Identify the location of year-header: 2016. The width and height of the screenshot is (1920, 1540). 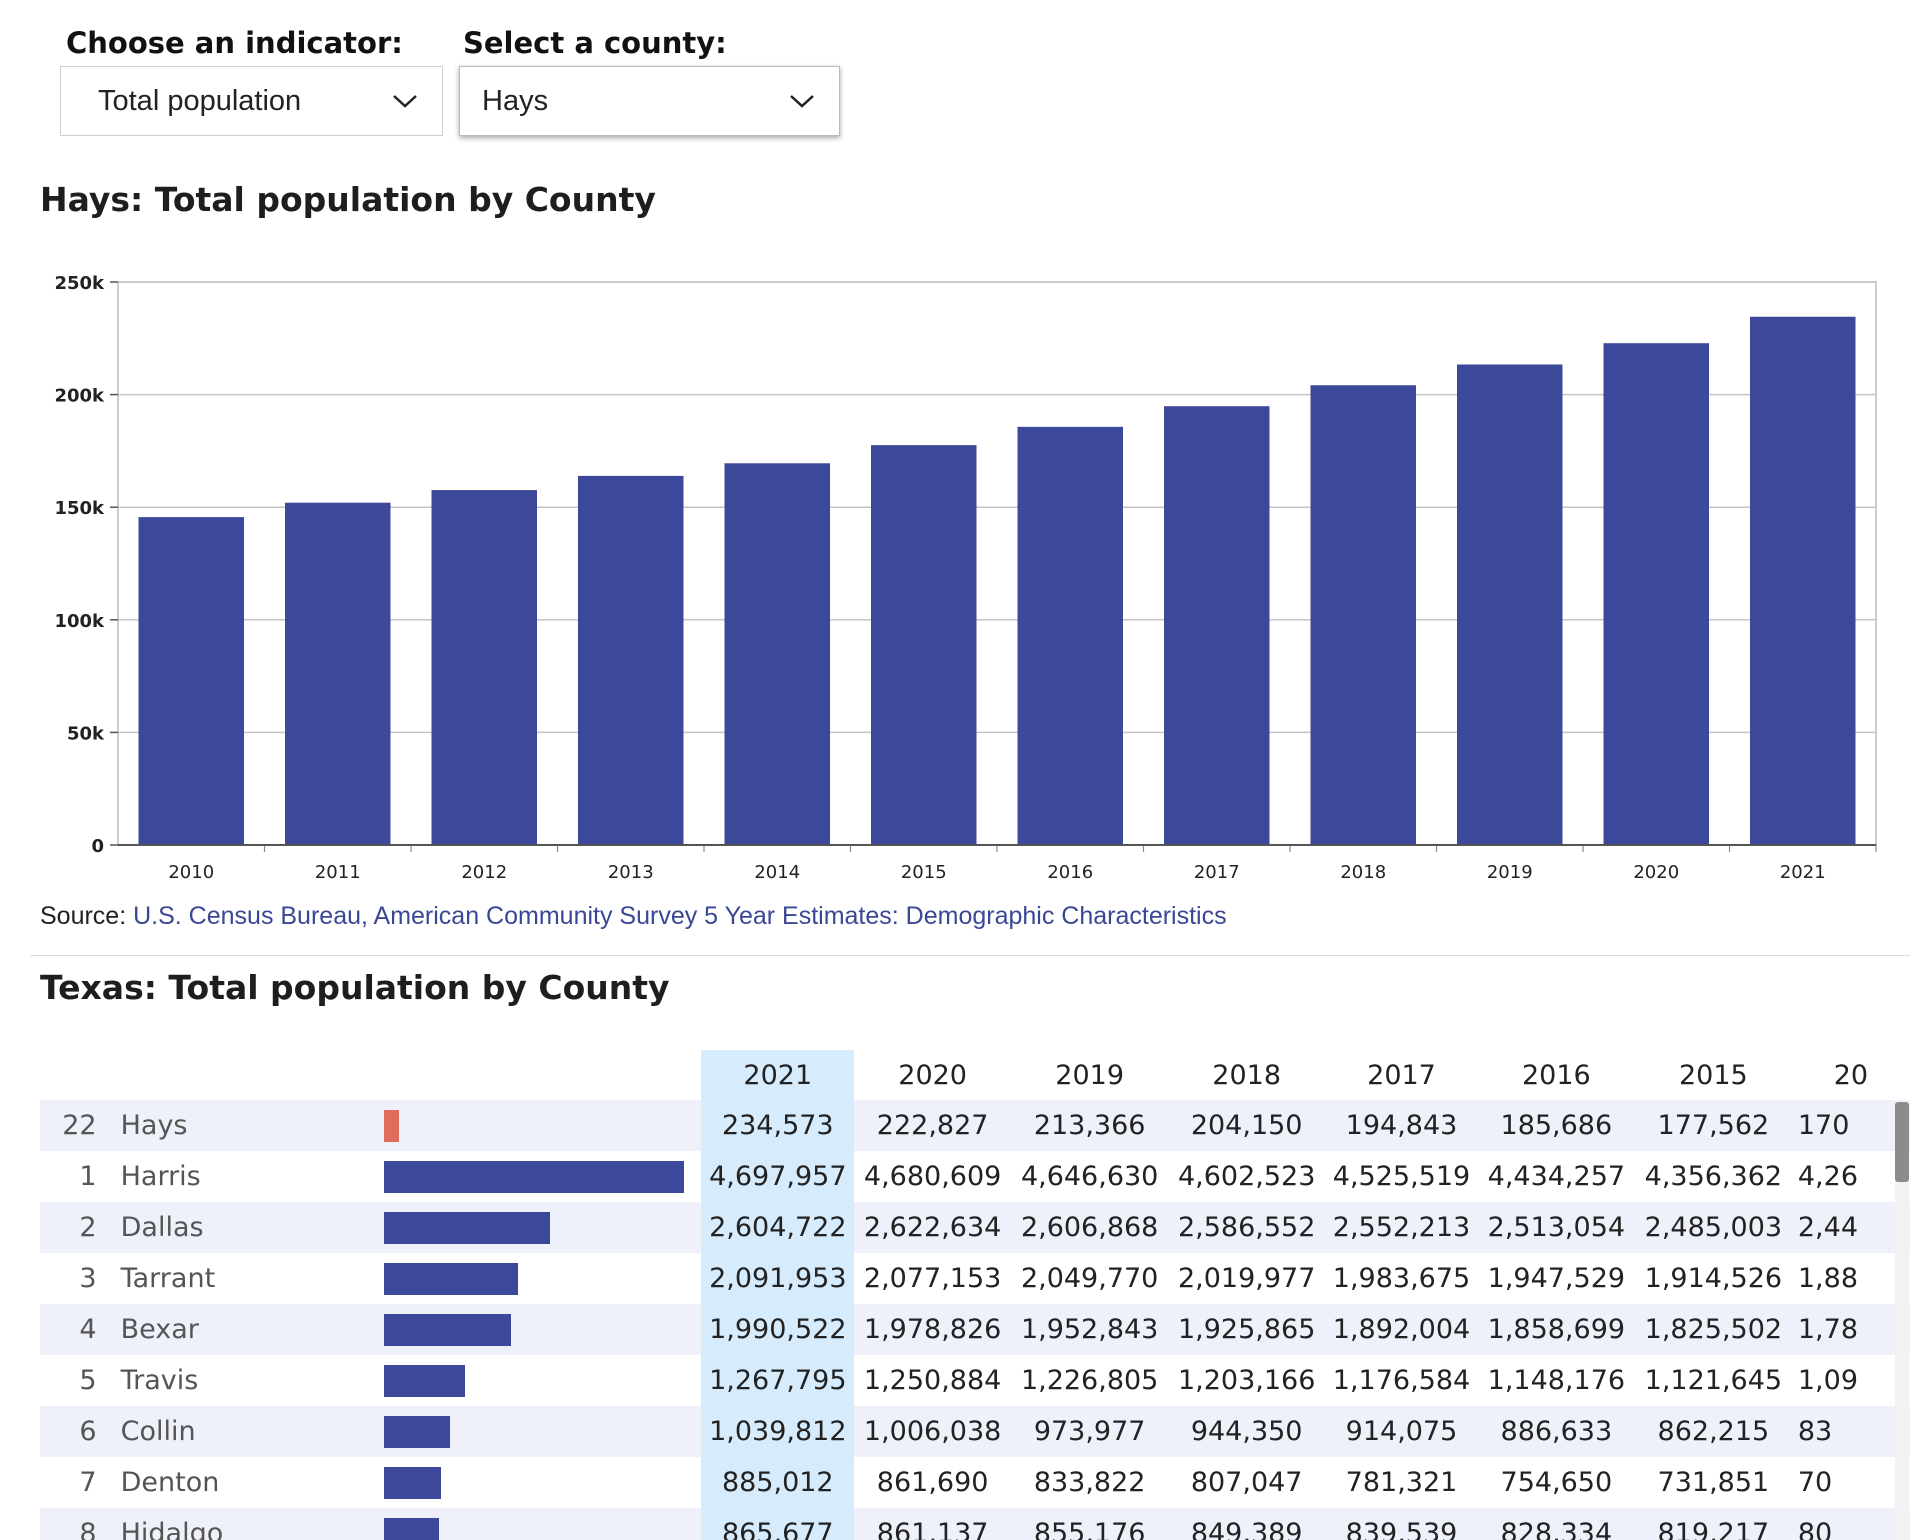
(1556, 1075).